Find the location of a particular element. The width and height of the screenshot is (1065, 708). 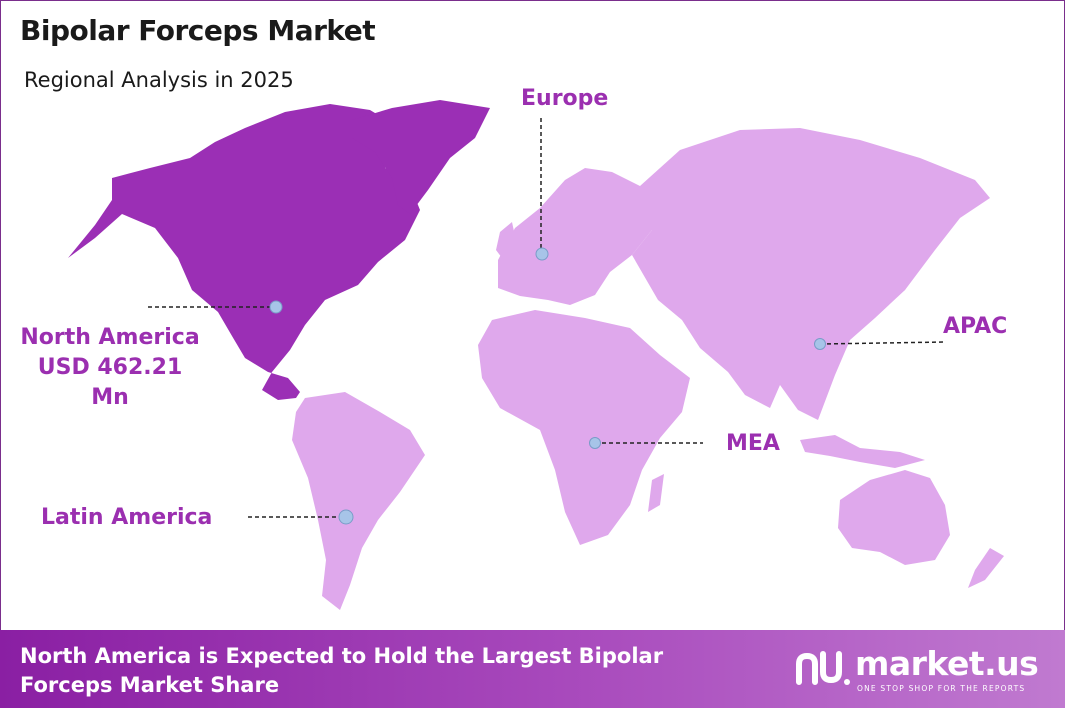

brand-block: market.us ONE STOP SHOP FOR THE REPORTS is located at coordinates (917, 670).